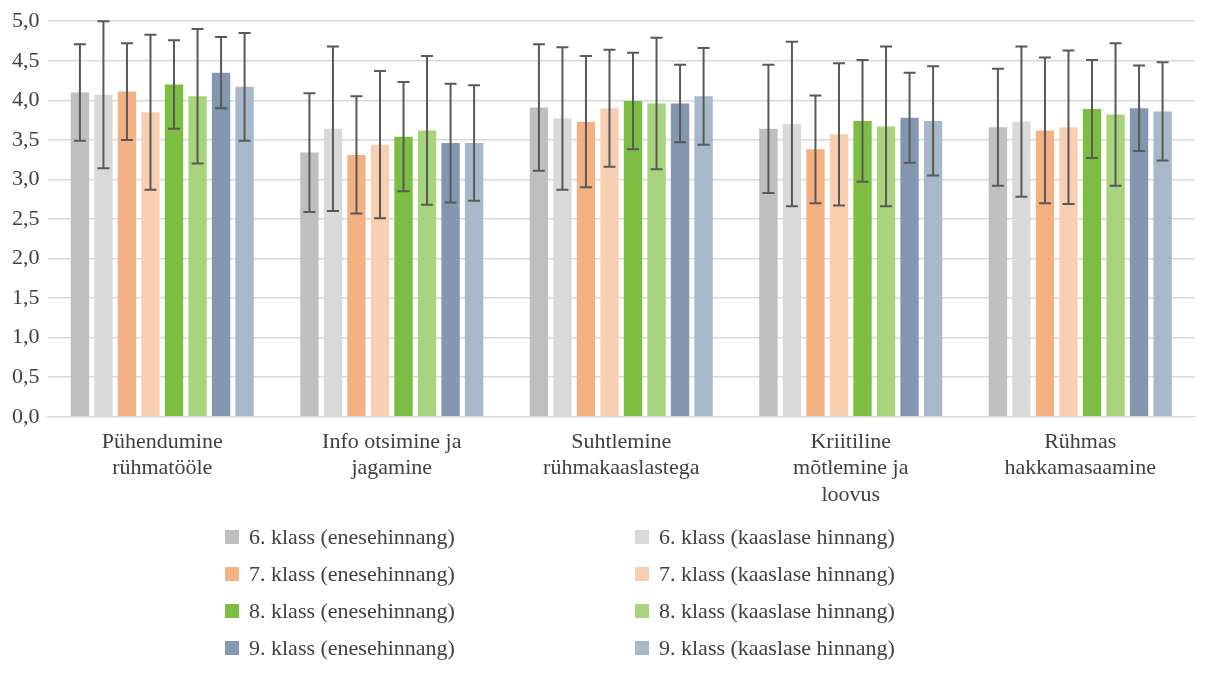 The height and width of the screenshot is (683, 1225). What do you see at coordinates (777, 536) in the screenshot?
I see `legend-label: 6. klass (kaaslase hinnang)` at bounding box center [777, 536].